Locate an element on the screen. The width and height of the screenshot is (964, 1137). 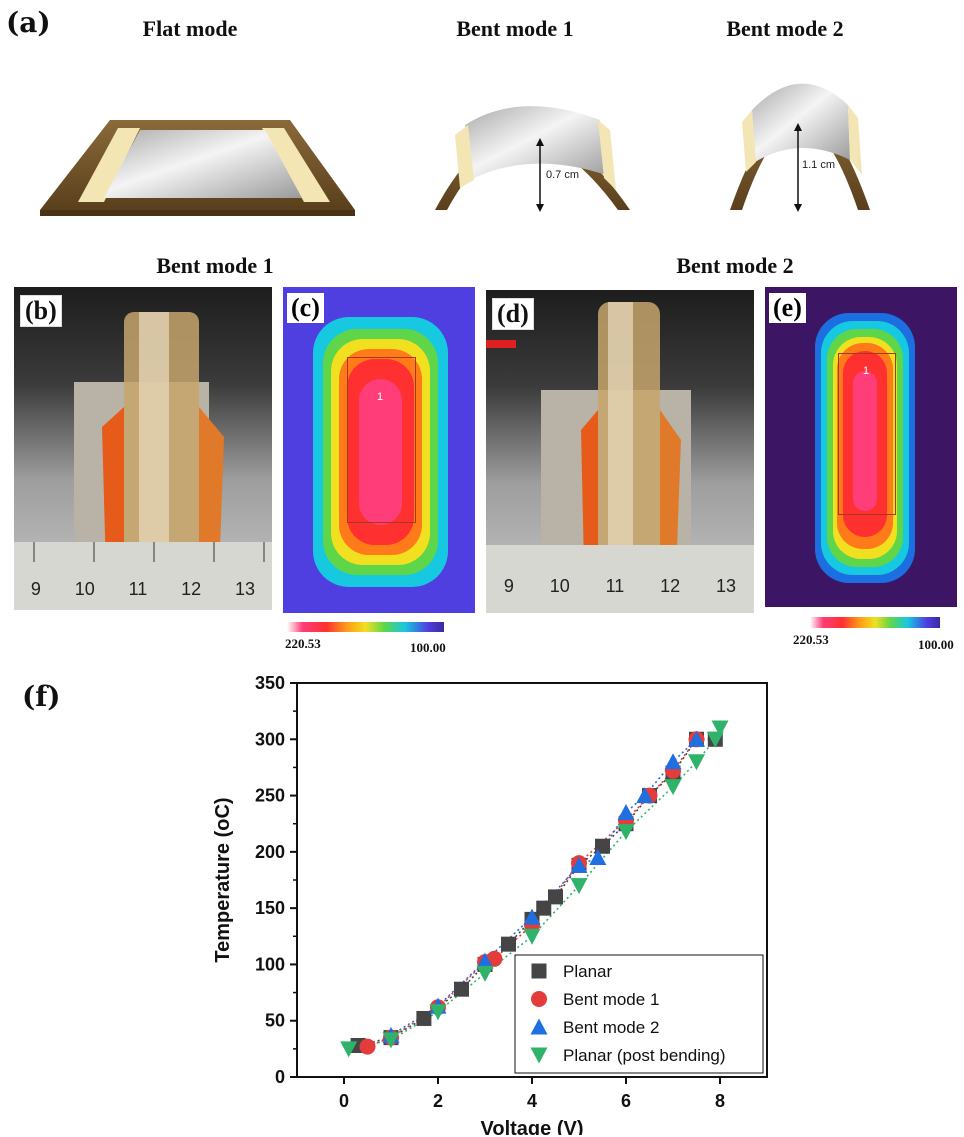
y-tick-label: 150 is located at coordinates (270, 908).